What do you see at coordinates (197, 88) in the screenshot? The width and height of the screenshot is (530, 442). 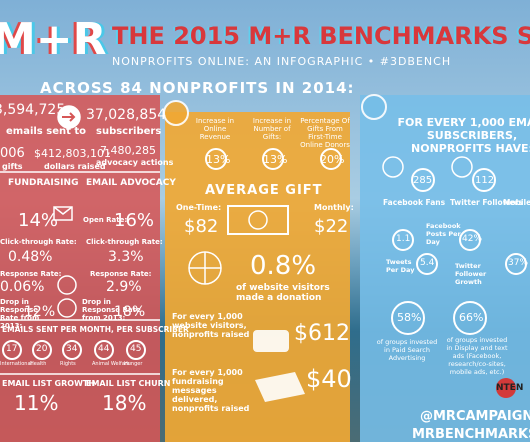 I see `intro: ACROSS 84 NONPROFITS IN 2014:` at bounding box center [197, 88].